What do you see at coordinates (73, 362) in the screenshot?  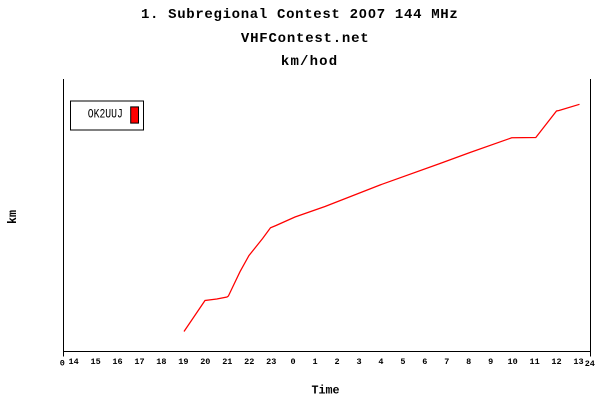 I see `svg-text: 14` at bounding box center [73, 362].